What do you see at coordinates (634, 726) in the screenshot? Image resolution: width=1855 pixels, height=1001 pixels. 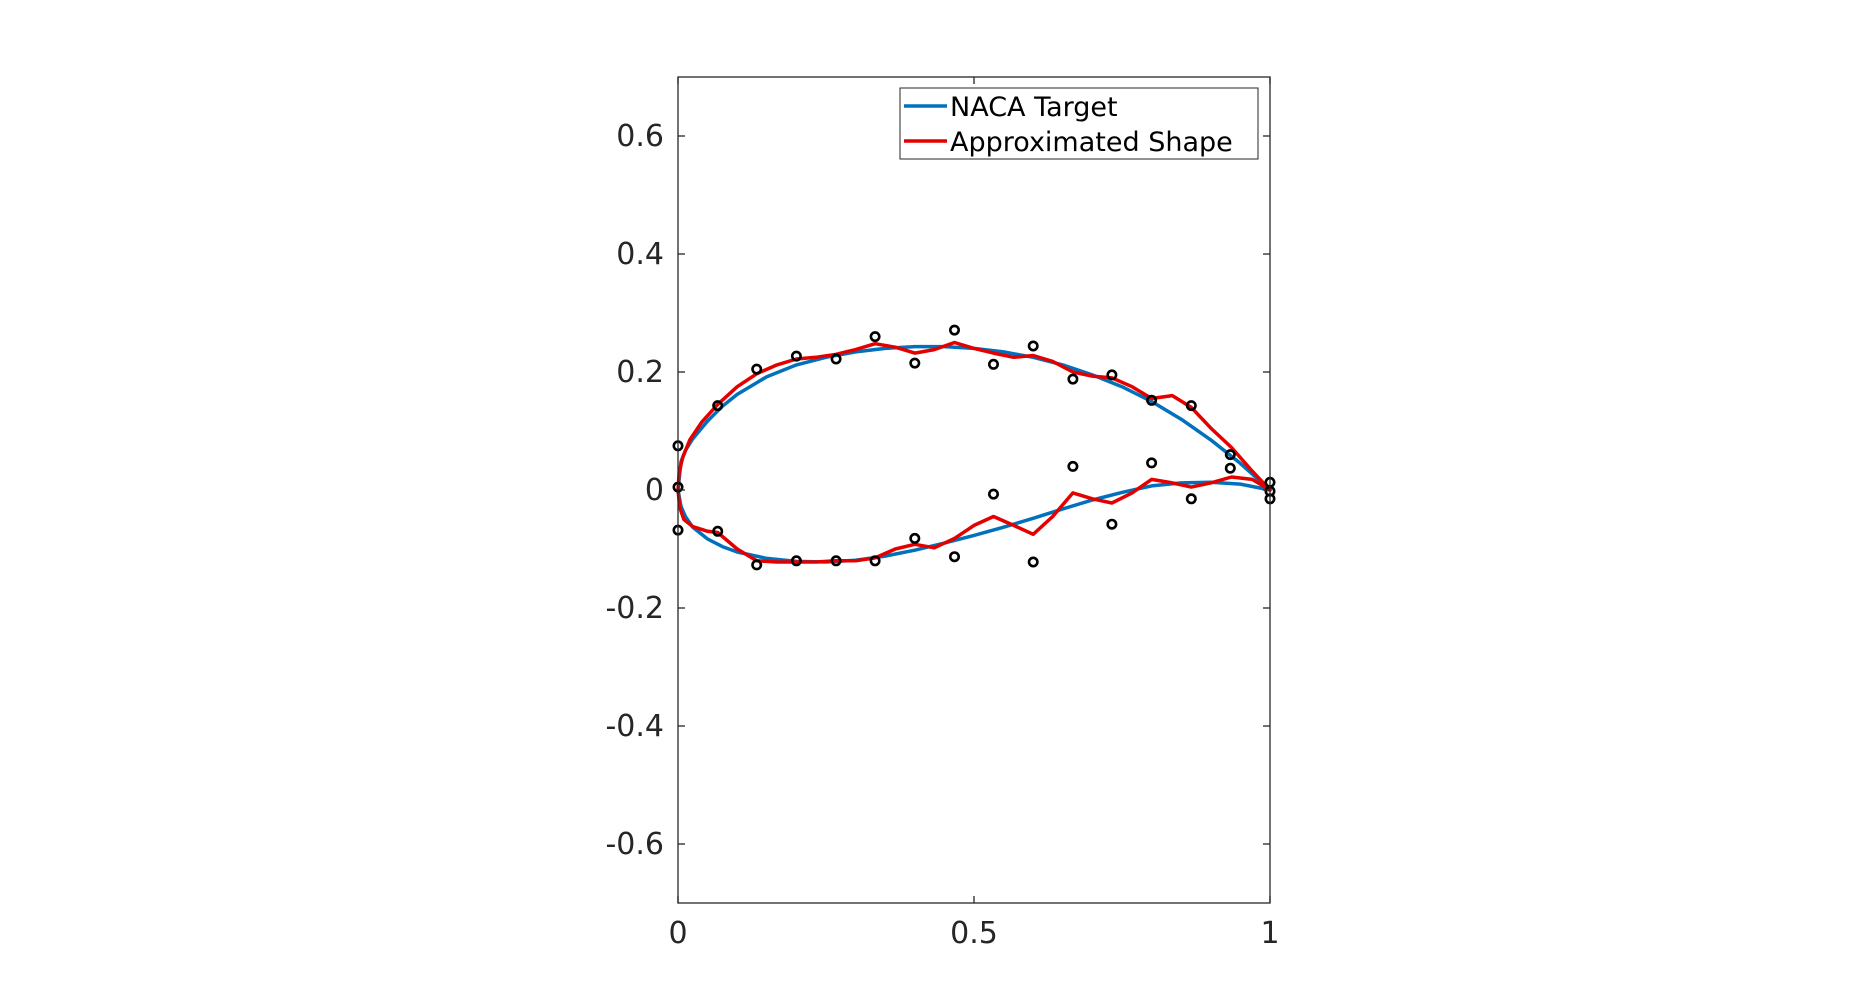 I see `y-tick-label: -0.4` at bounding box center [634, 726].